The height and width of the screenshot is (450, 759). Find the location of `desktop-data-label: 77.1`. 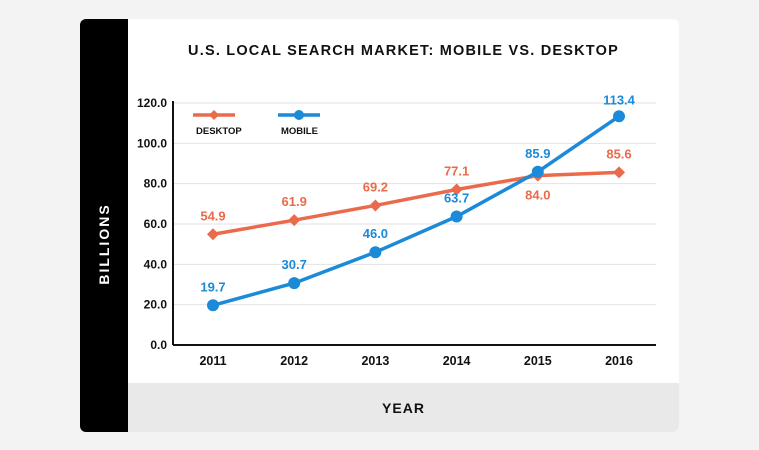

desktop-data-label: 77.1 is located at coordinates (456, 171).